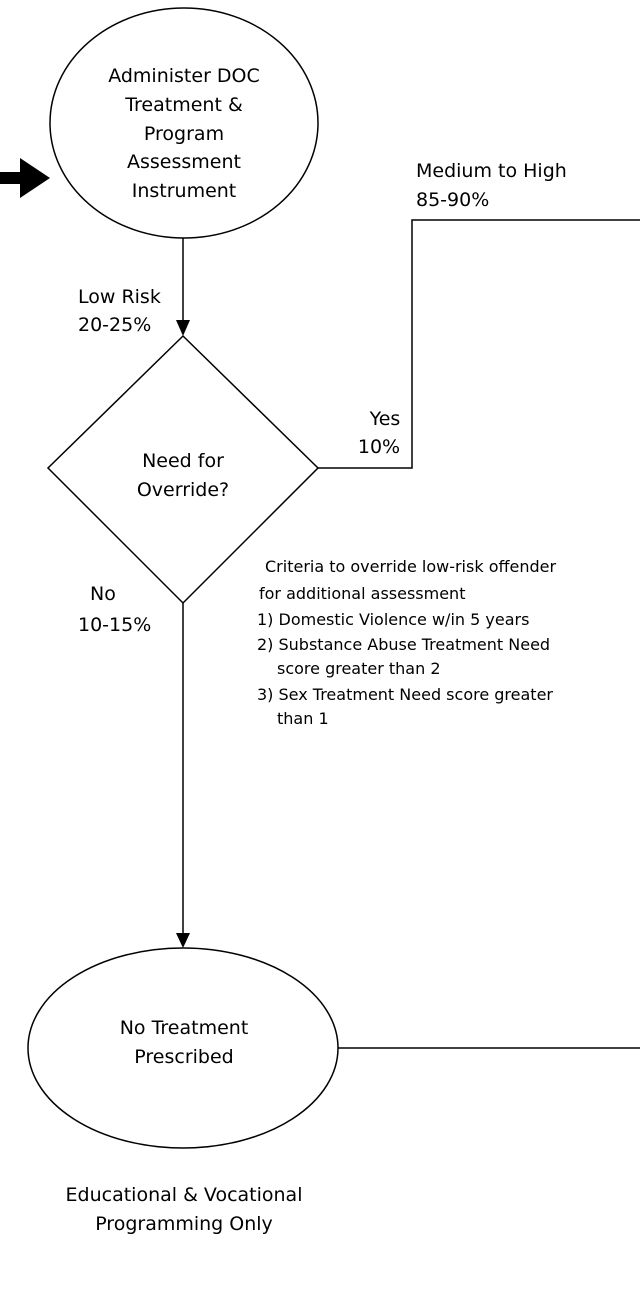  Describe the element at coordinates (103, 594) in the screenshot. I see `no-label: No` at that location.